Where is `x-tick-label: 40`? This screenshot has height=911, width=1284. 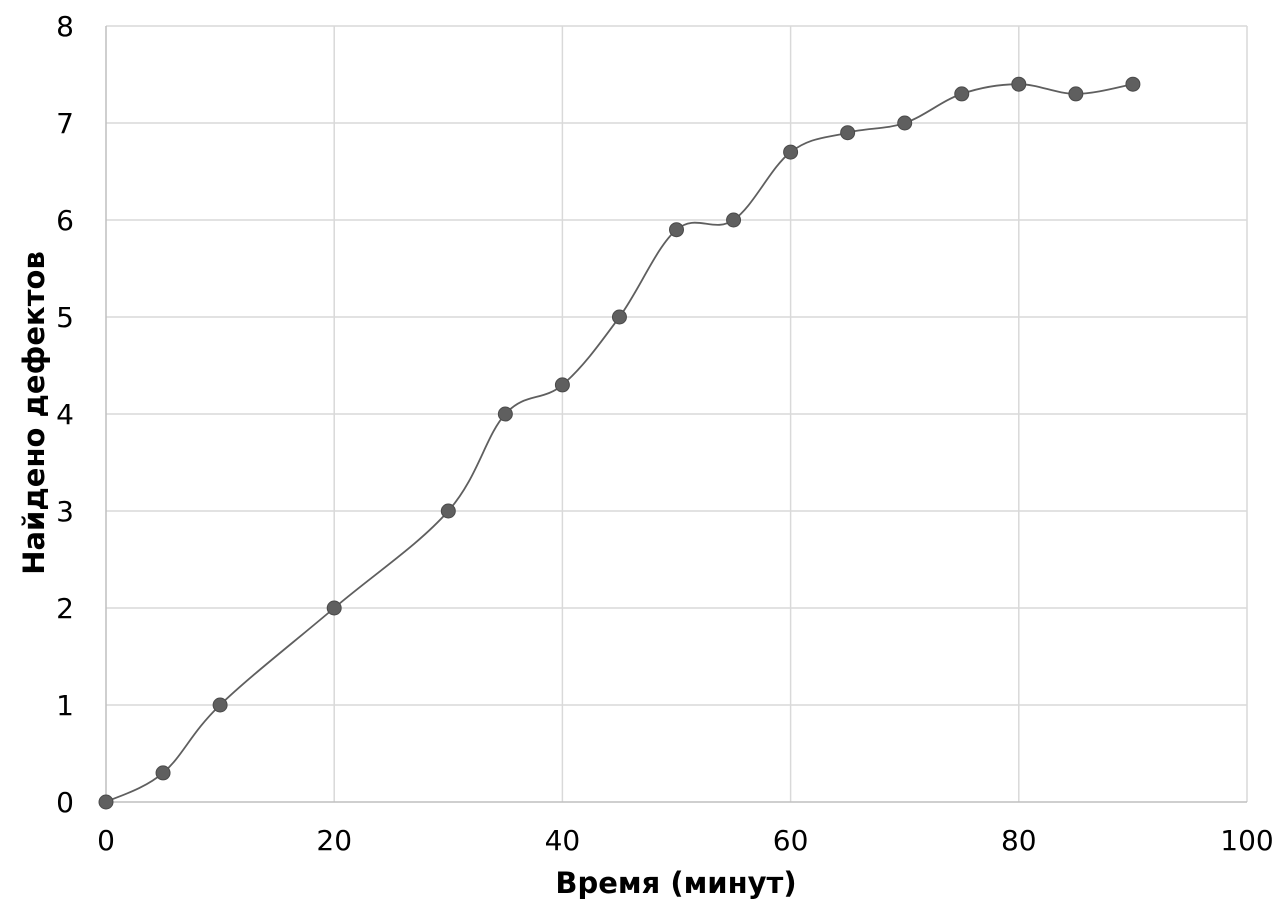 x-tick-label: 40 is located at coordinates (563, 840).